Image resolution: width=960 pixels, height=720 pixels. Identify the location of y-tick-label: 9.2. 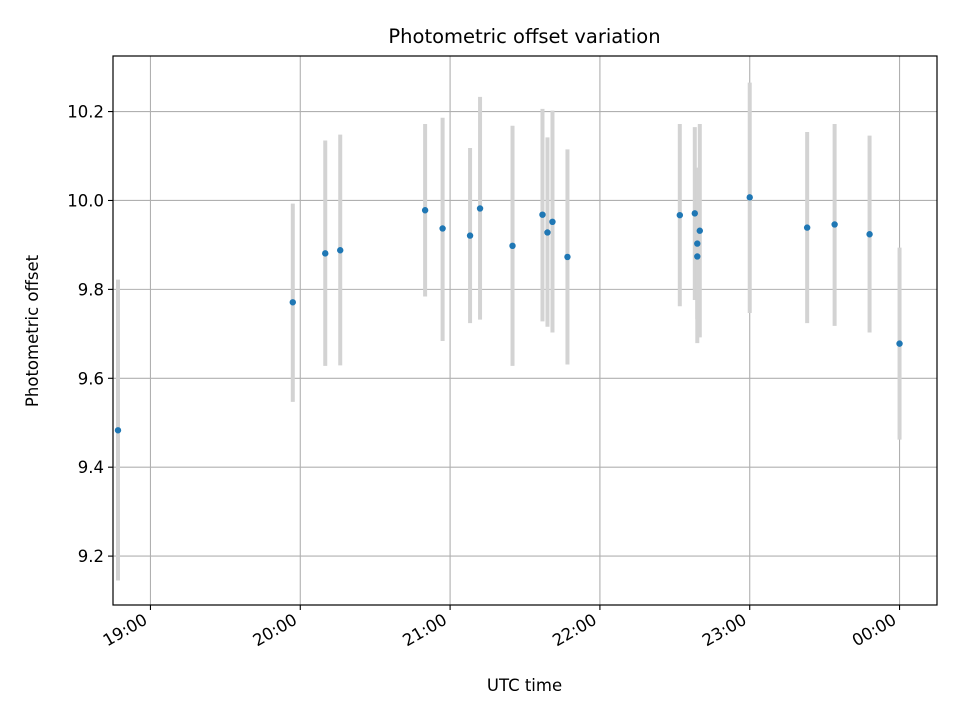
(91, 556).